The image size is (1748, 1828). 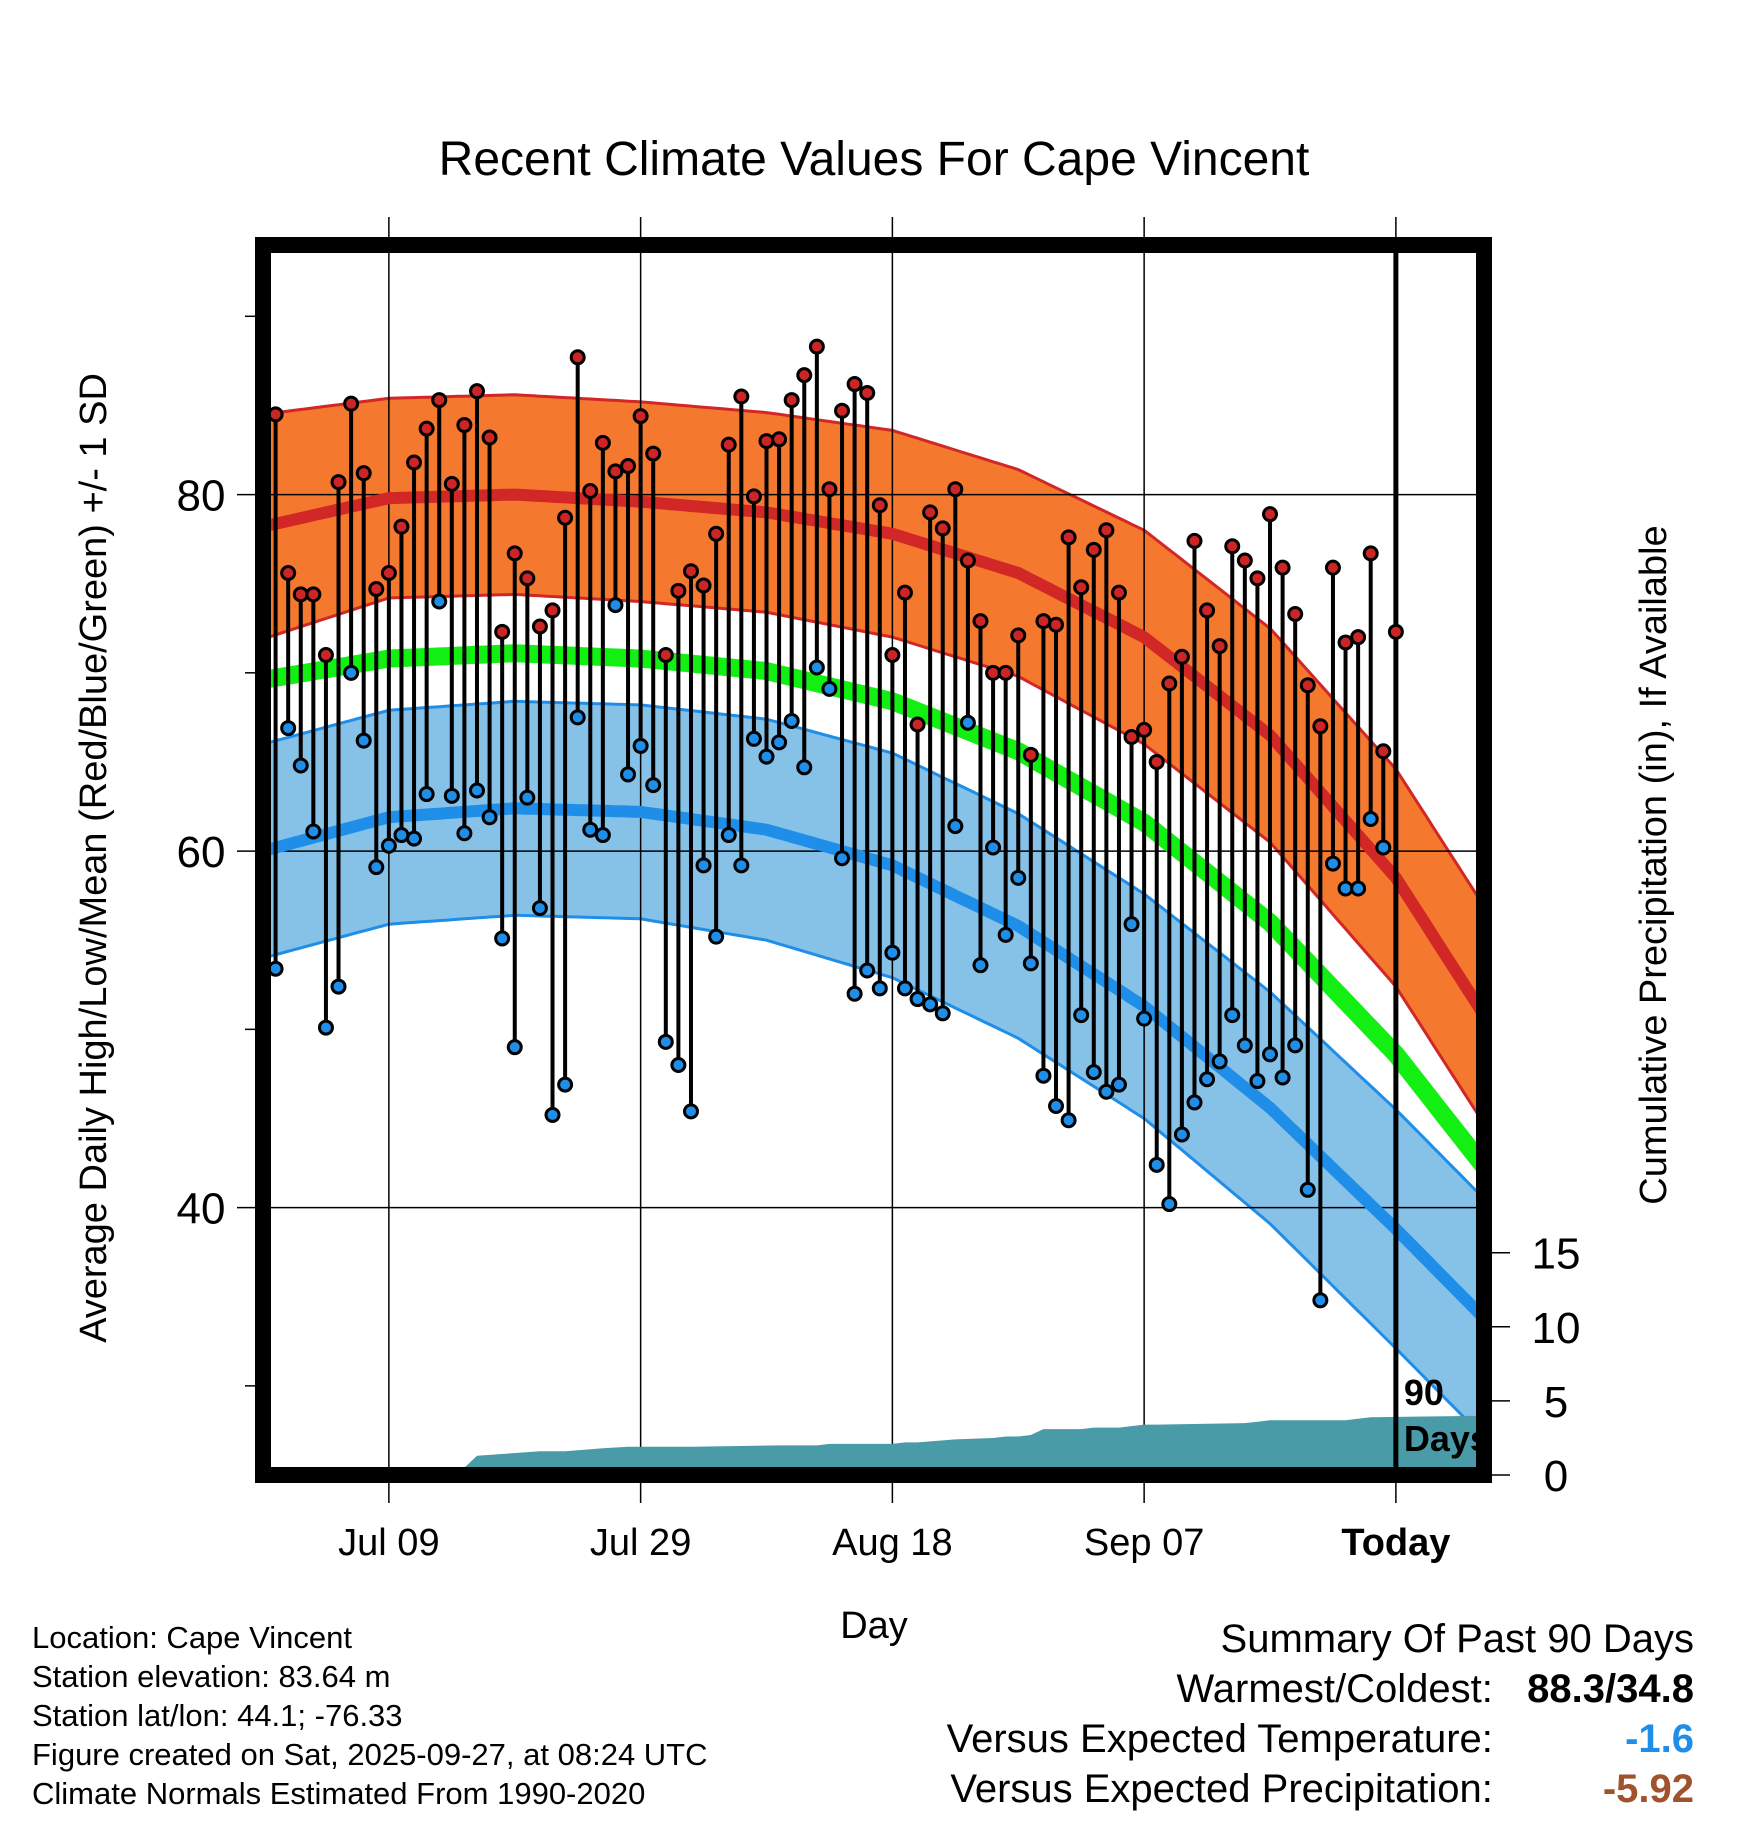 I want to click on summary-precip: Versus Expected Precipitation: -5.92, so click(x=1320, y=1789).